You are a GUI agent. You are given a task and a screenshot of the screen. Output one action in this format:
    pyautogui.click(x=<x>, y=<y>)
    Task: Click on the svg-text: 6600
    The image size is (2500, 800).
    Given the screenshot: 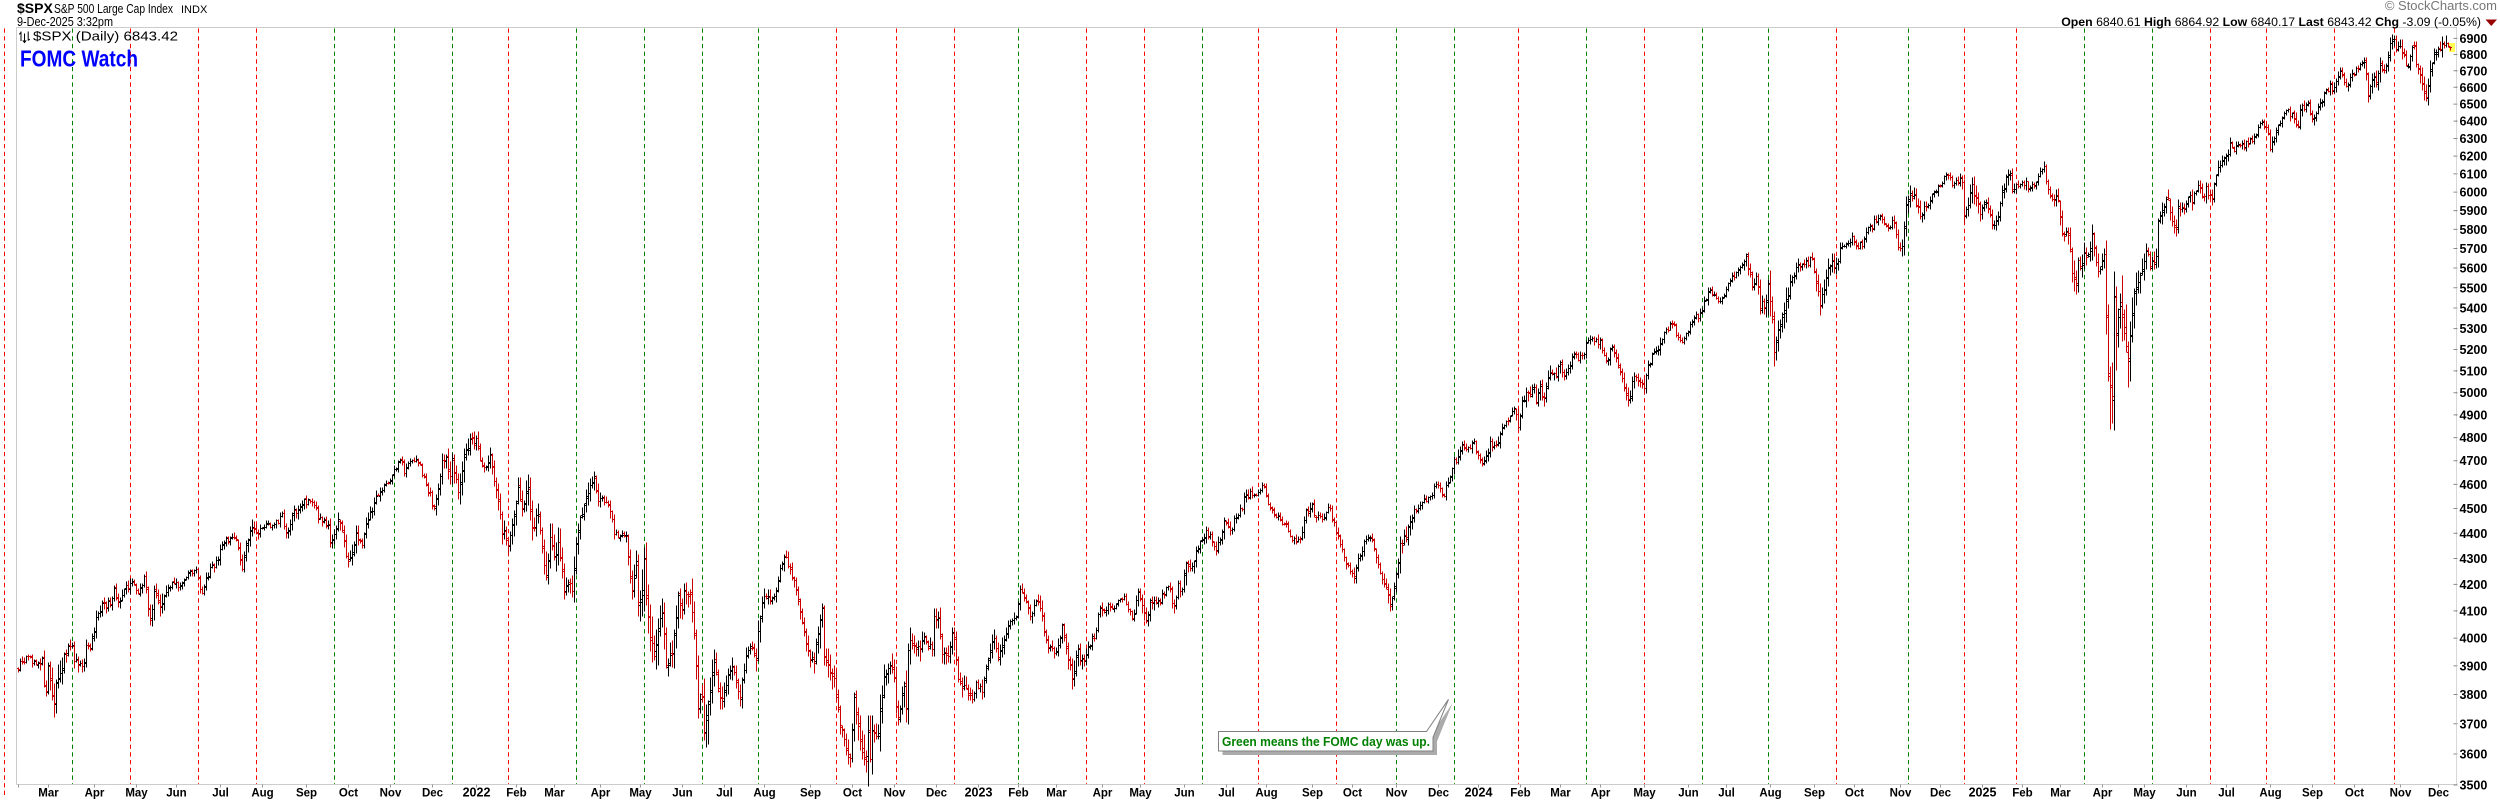 What is the action you would take?
    pyautogui.click(x=2474, y=88)
    